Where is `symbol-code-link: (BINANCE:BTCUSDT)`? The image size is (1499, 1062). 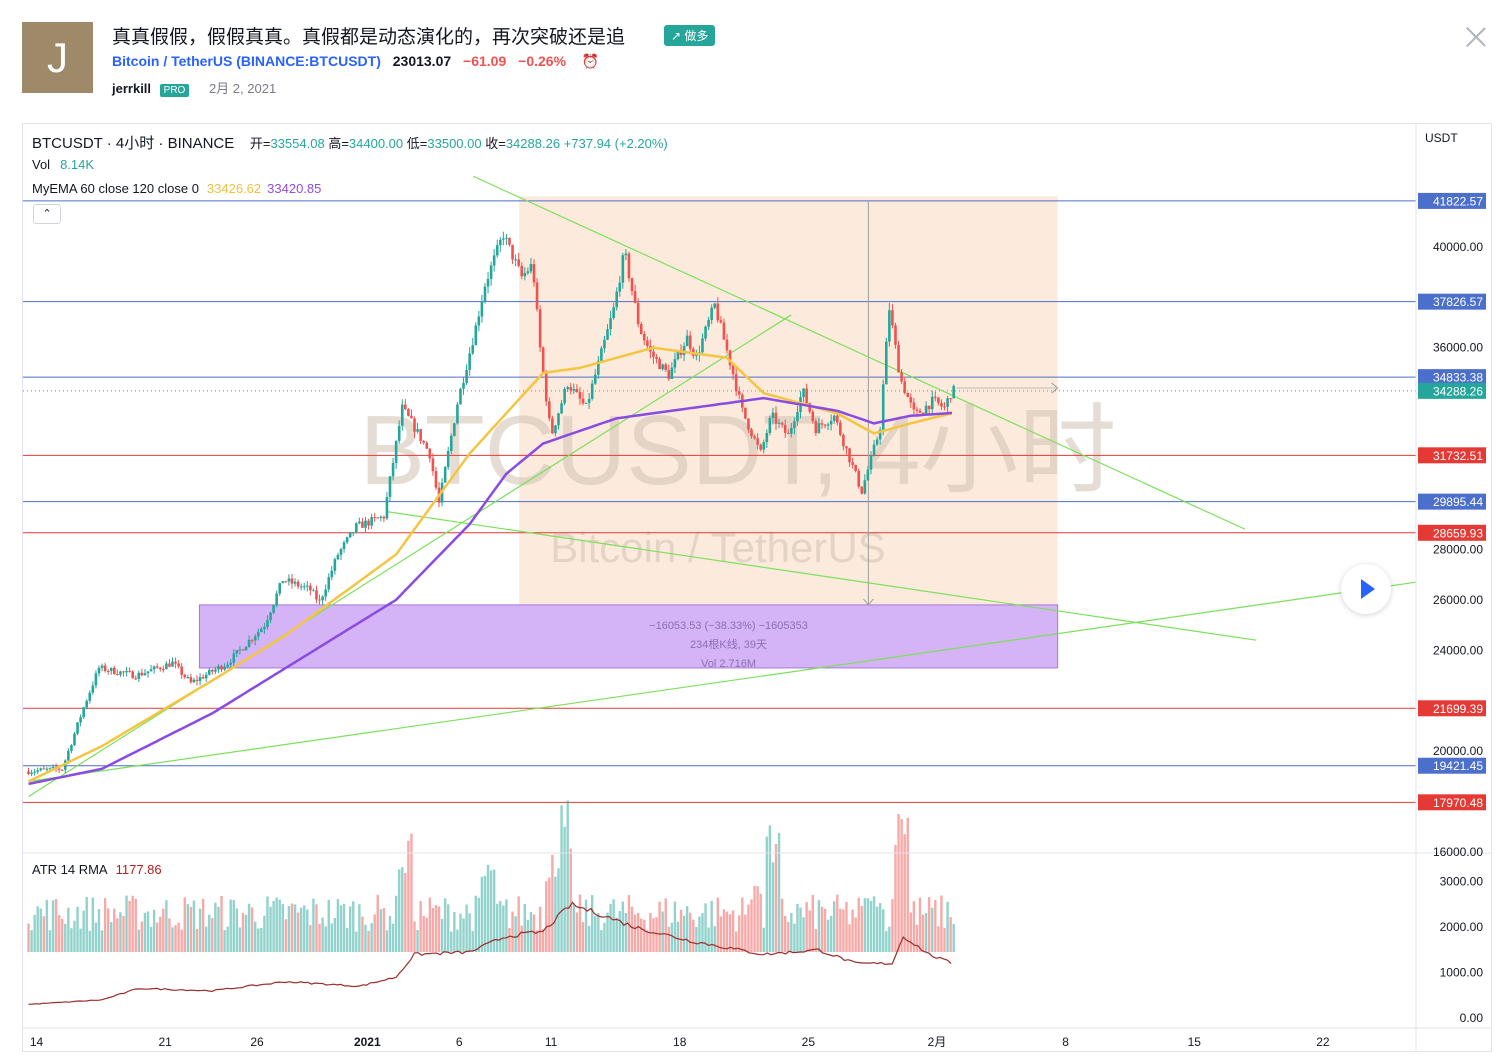
symbol-code-link: (BINANCE:BTCUSDT) is located at coordinates (308, 61).